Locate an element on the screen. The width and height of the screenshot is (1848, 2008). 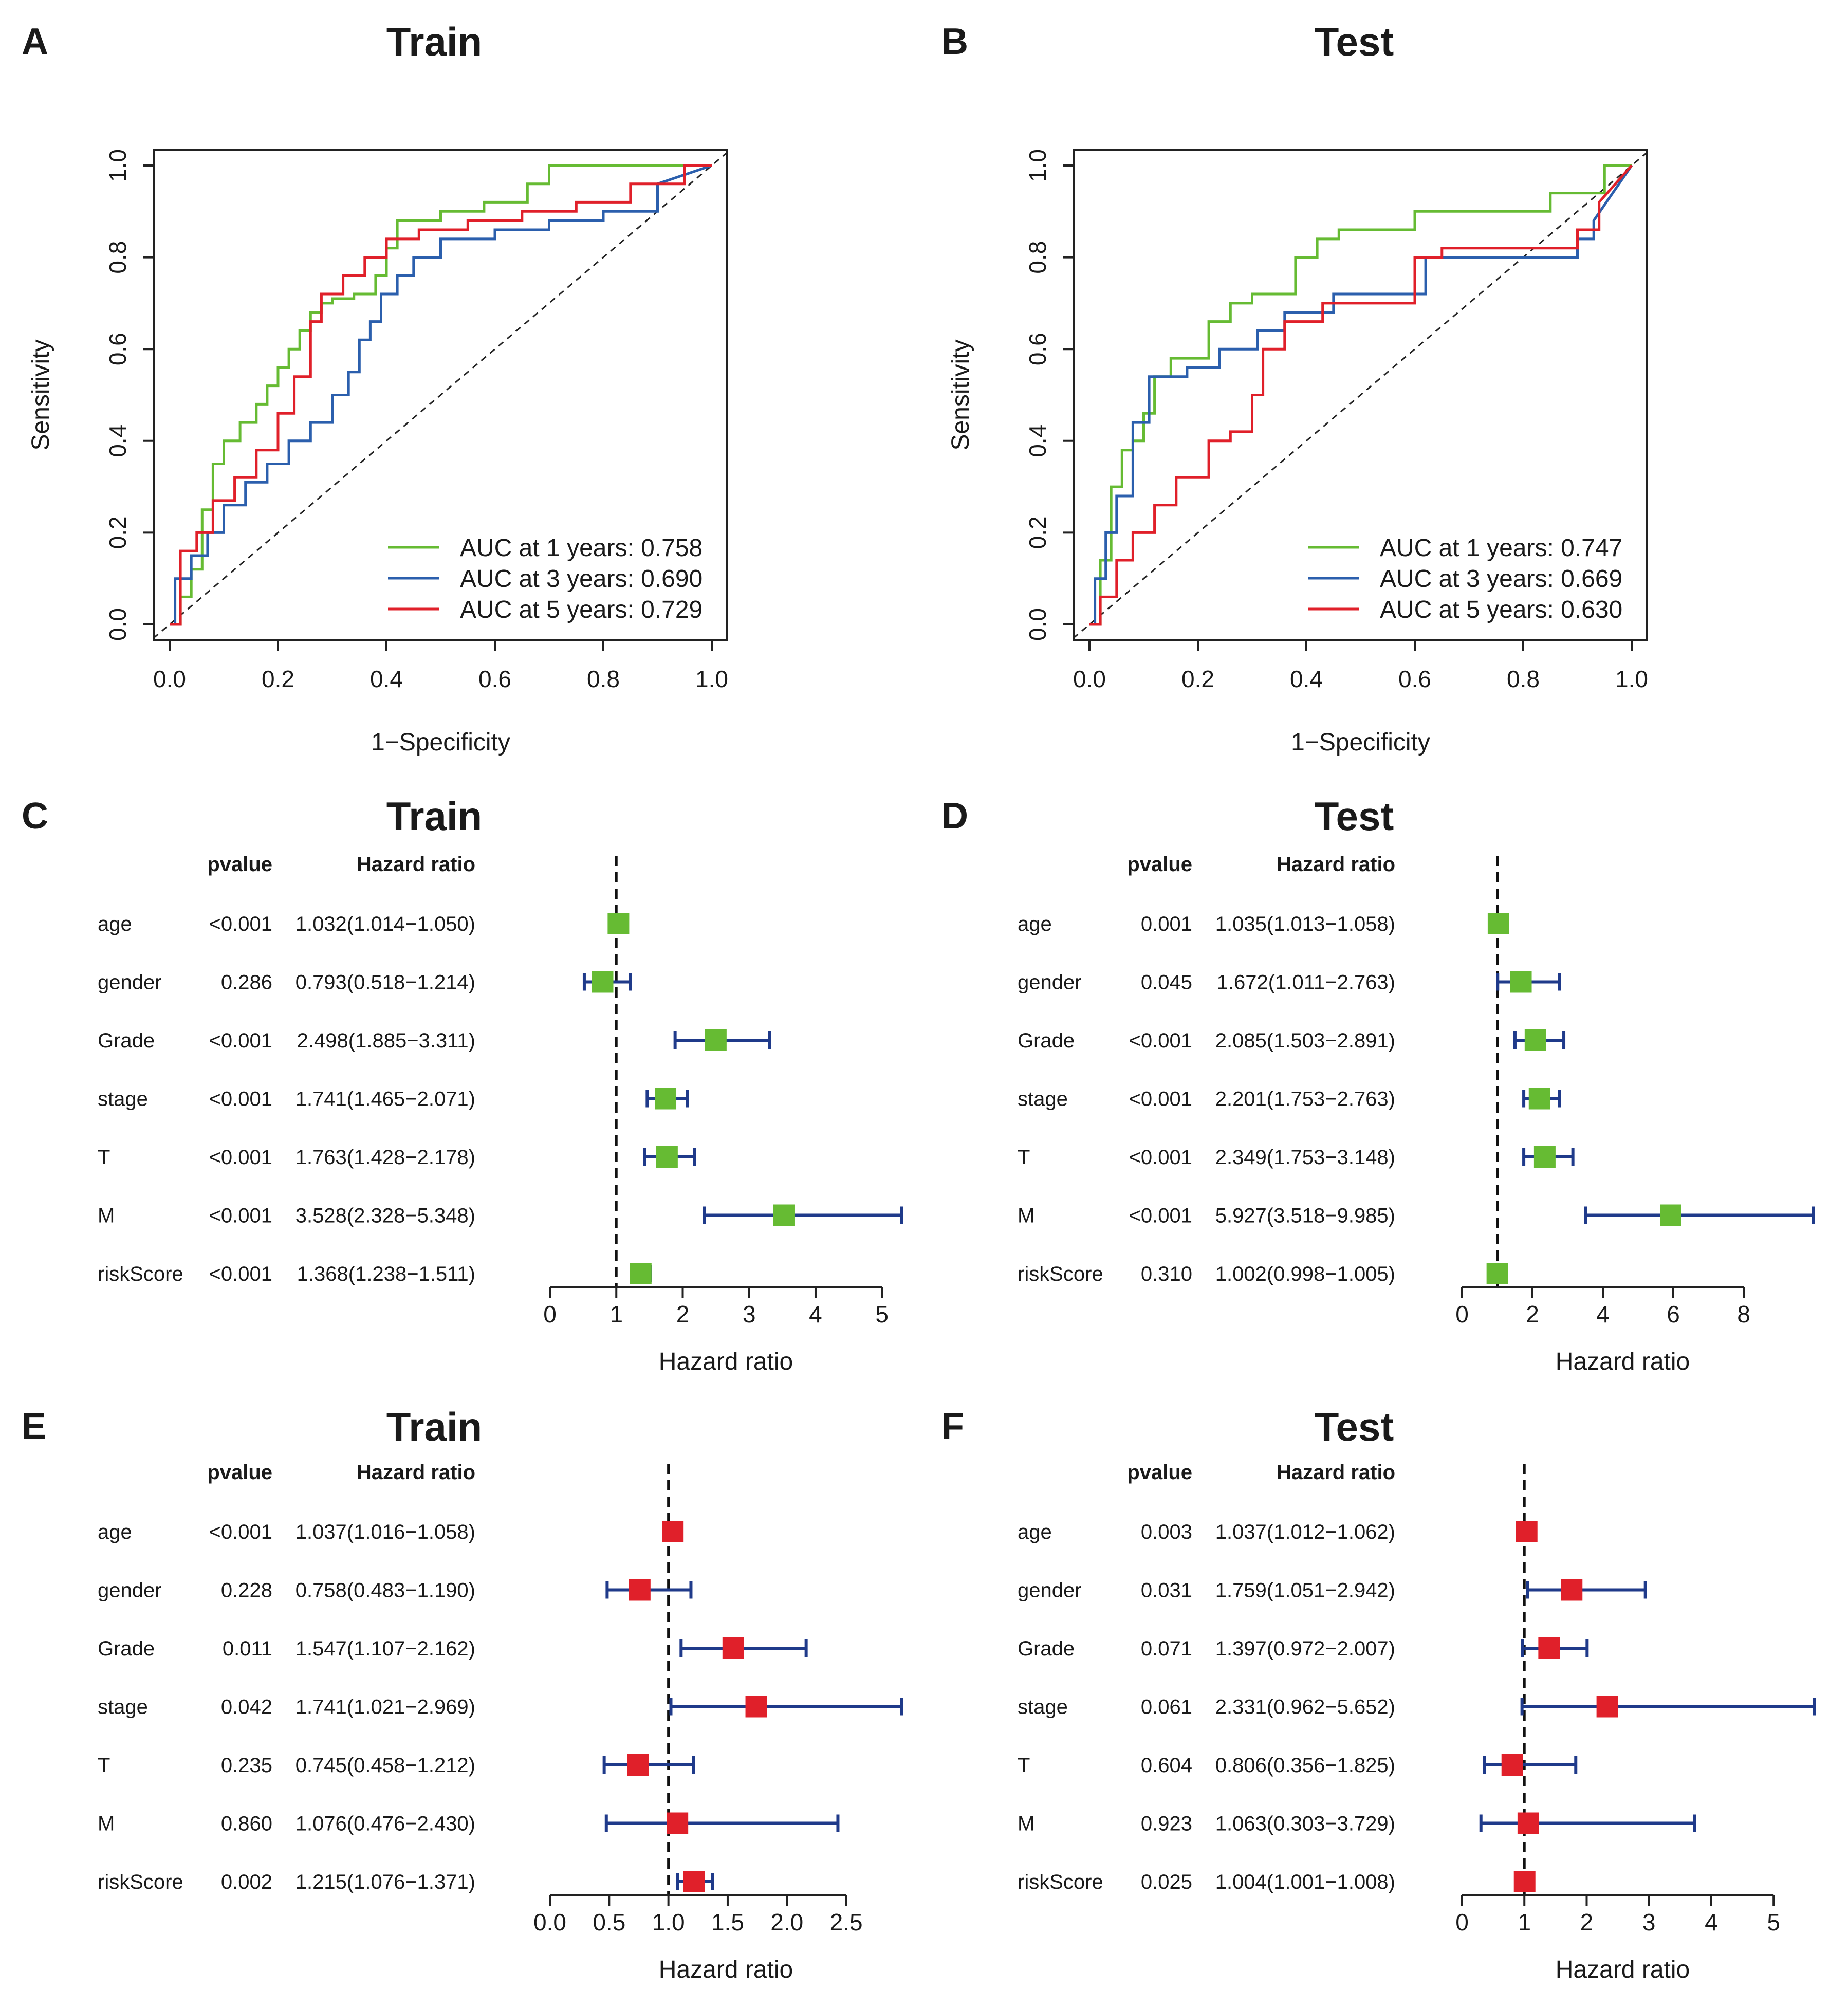
panel-letter-c: C is located at coordinates (35, 816).